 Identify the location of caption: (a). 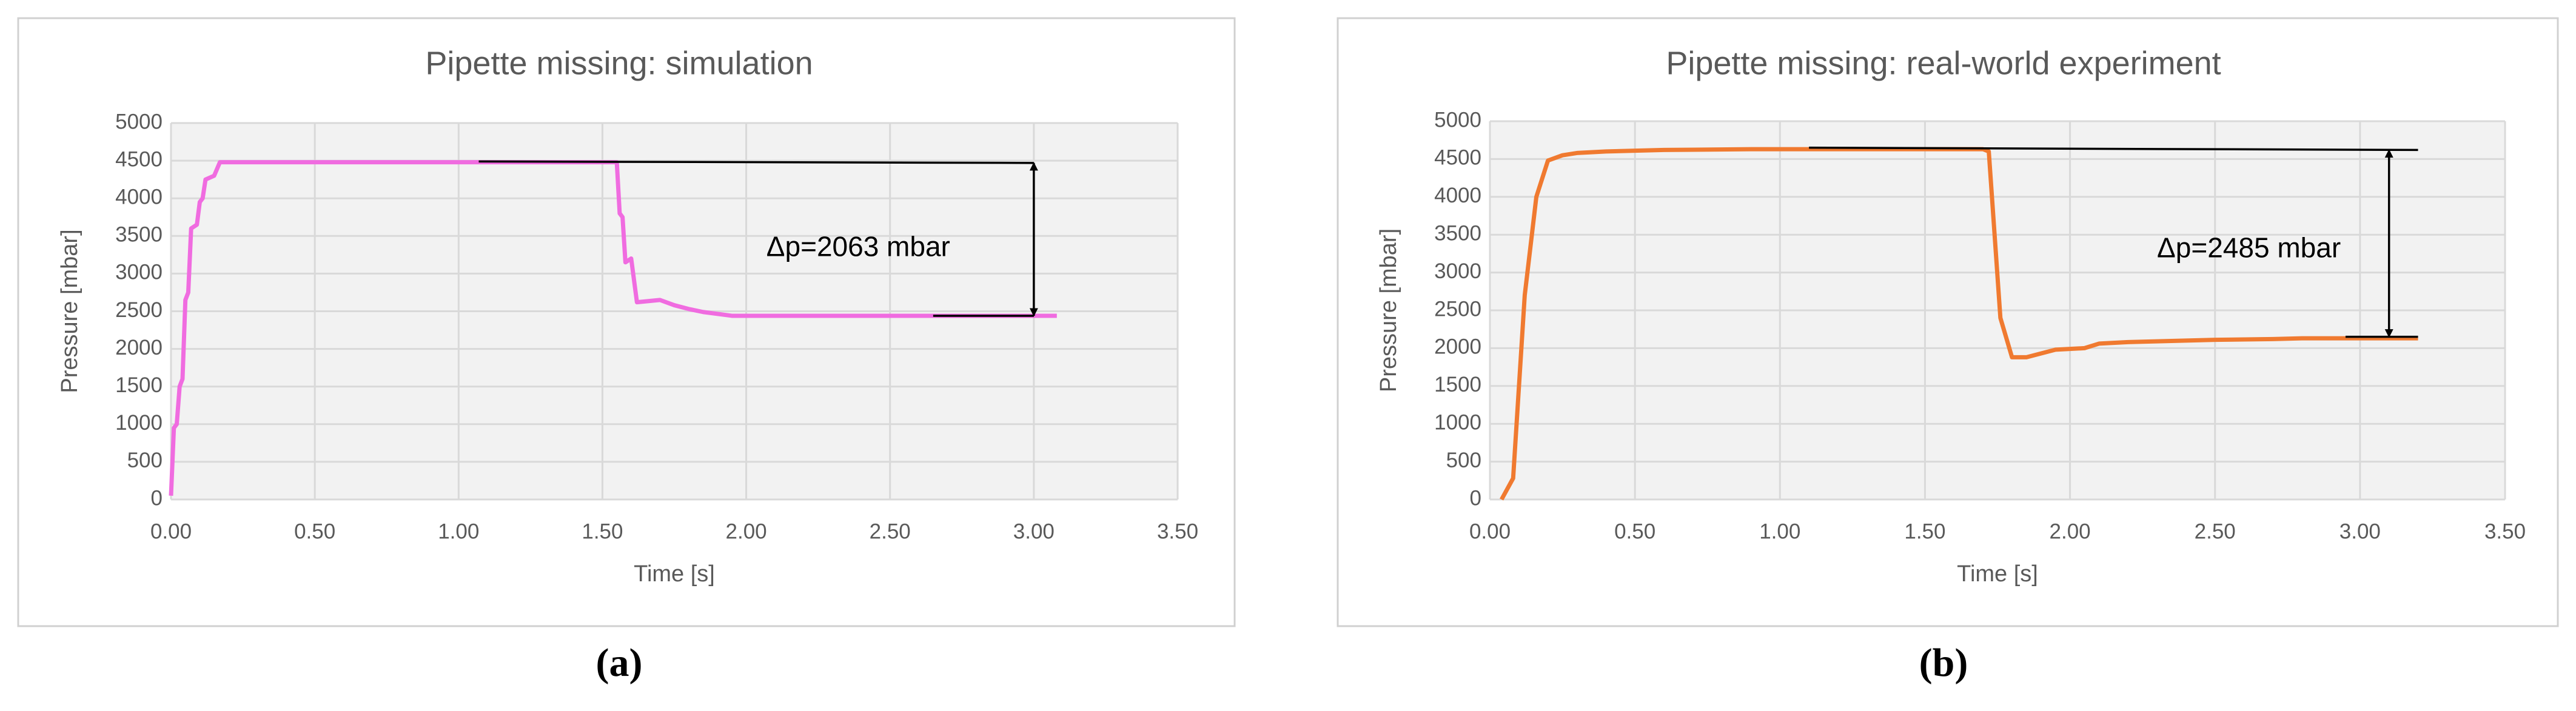
(619, 663).